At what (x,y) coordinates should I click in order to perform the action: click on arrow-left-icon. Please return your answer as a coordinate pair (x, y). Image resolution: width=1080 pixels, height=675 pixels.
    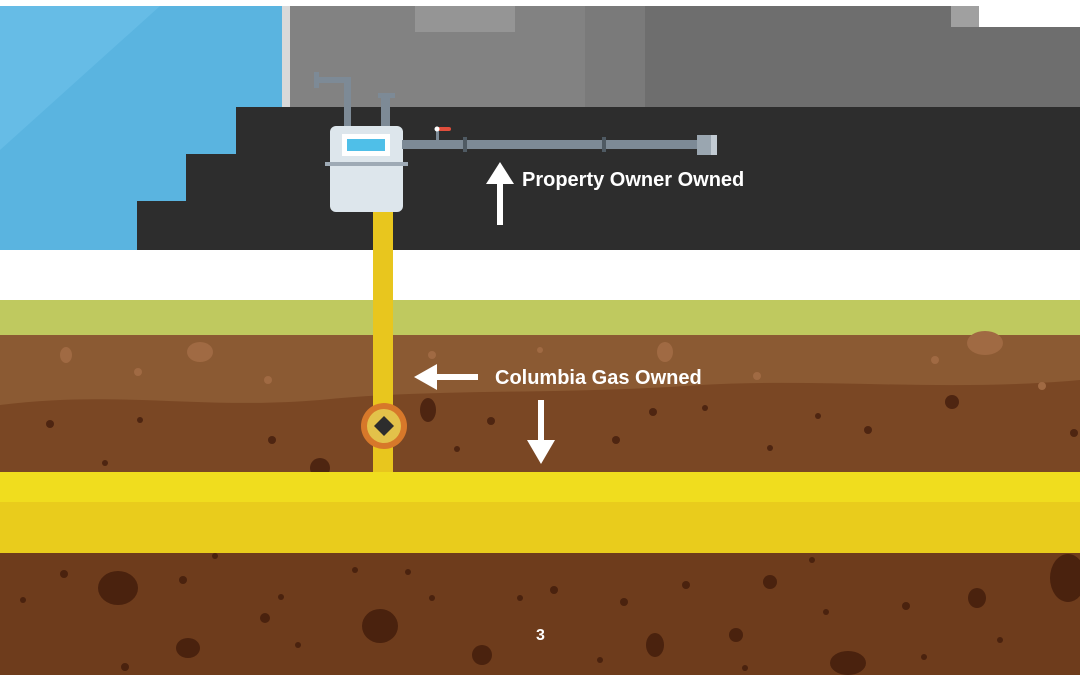
    Looking at the image, I should click on (446, 377).